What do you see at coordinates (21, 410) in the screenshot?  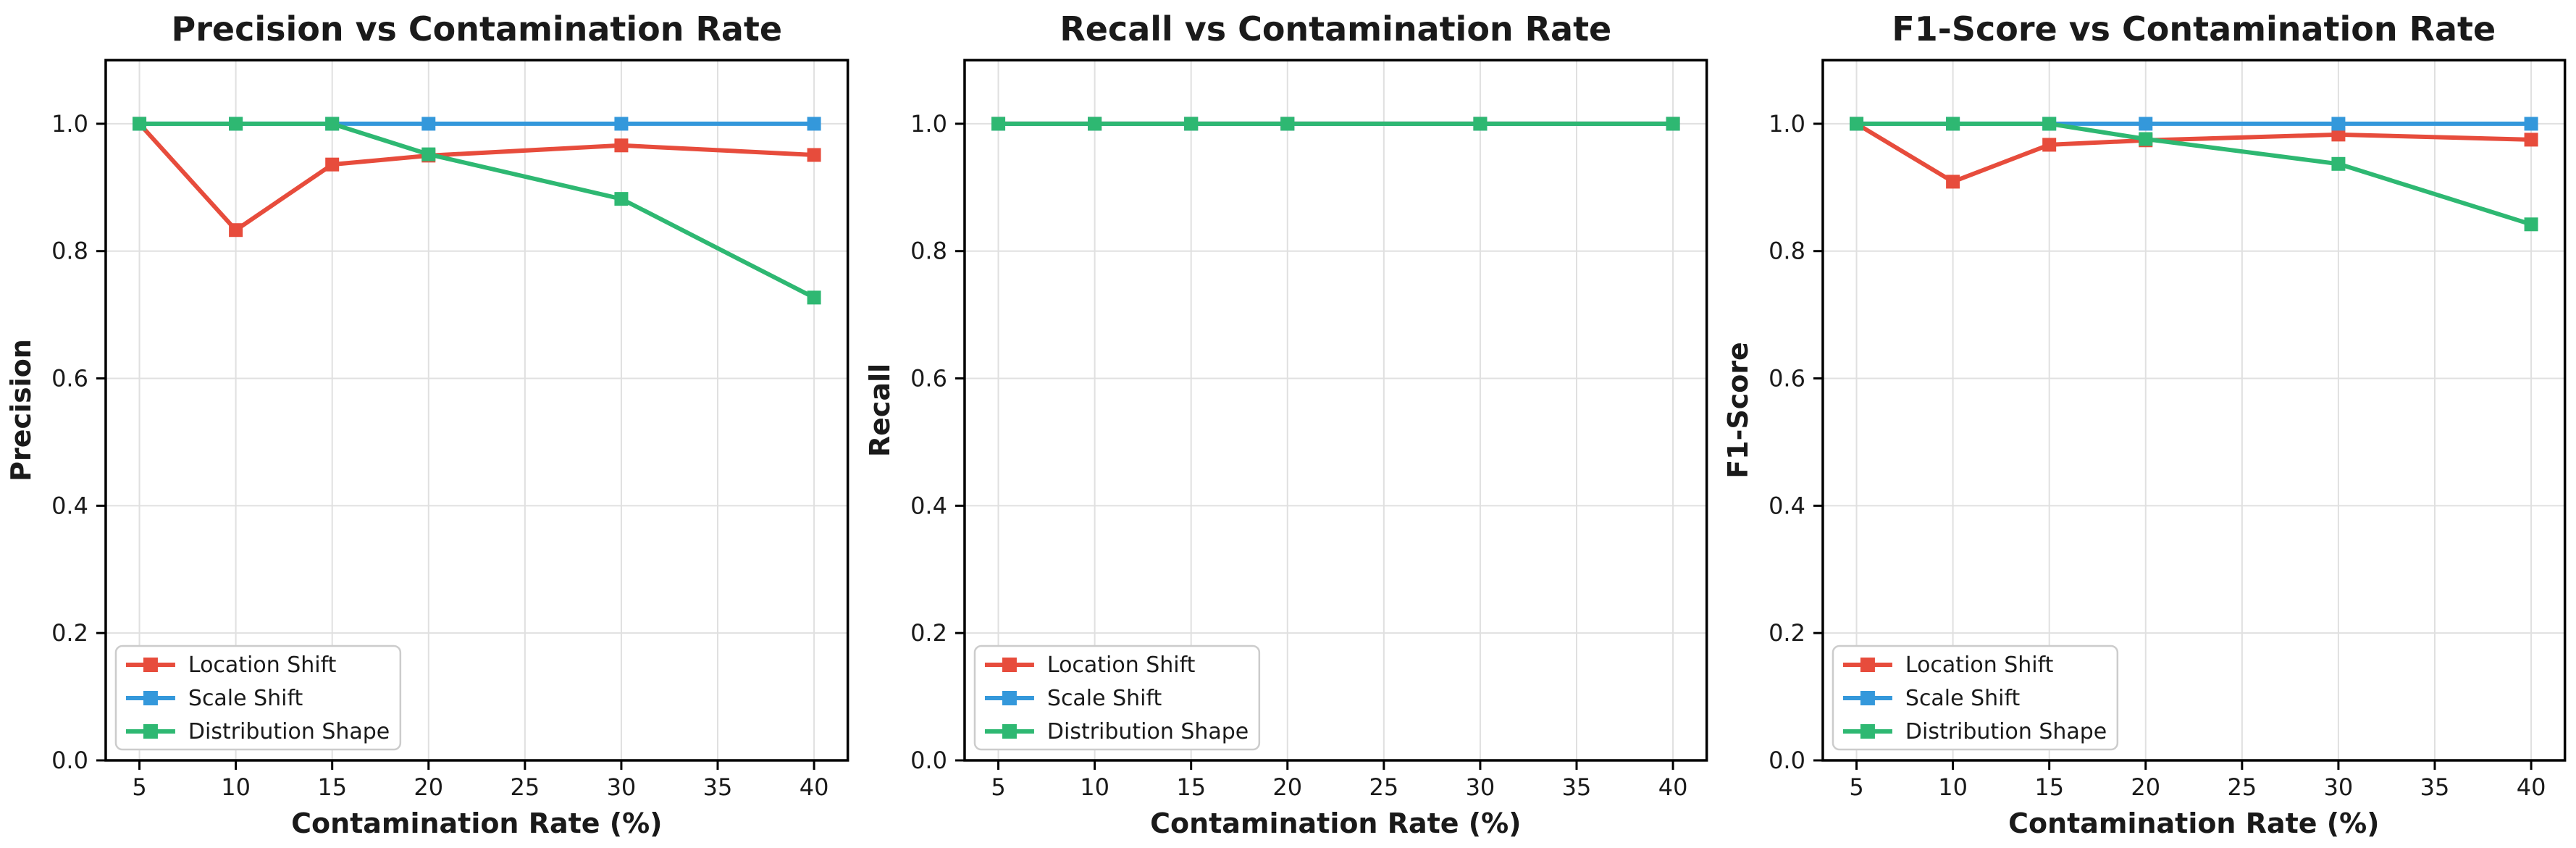 I see `y-axis-label: Precision` at bounding box center [21, 410].